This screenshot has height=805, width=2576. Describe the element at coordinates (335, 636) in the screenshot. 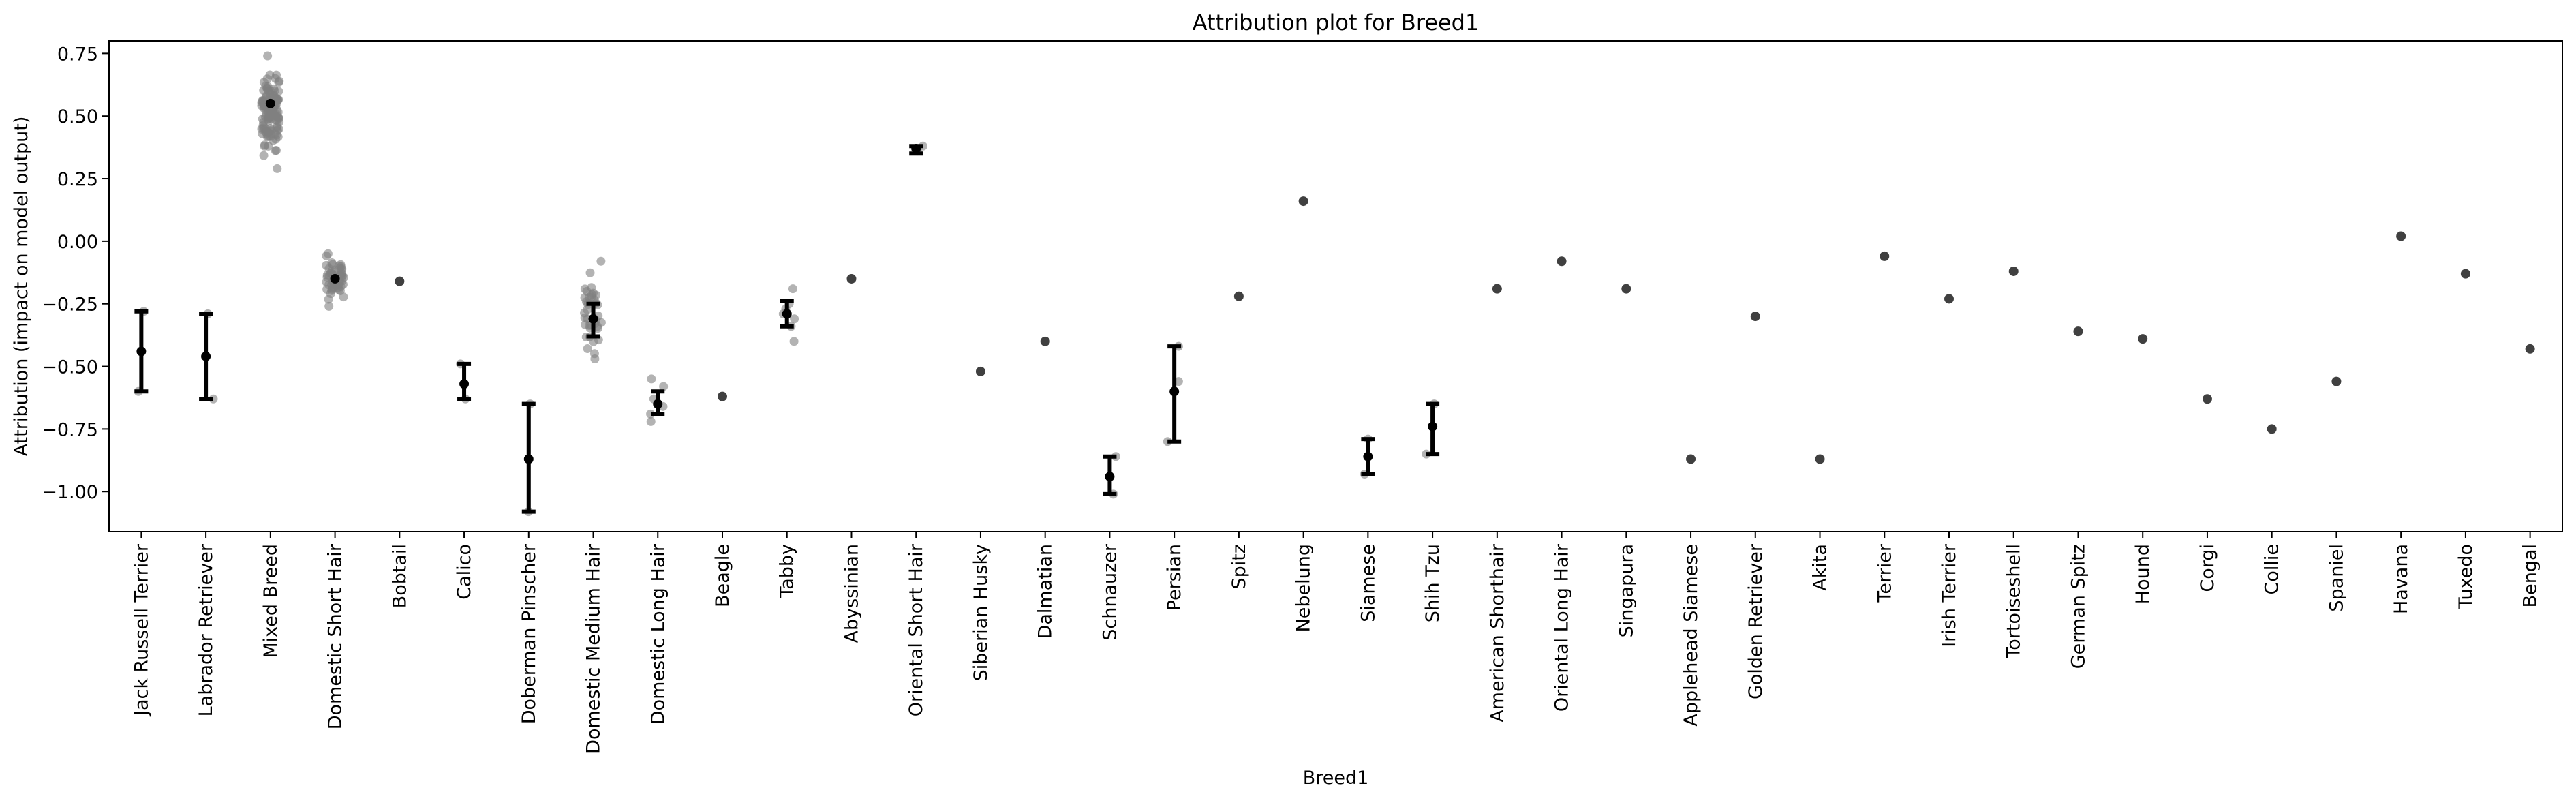

I see `x-tick-label: Domestic Short Hair` at that location.